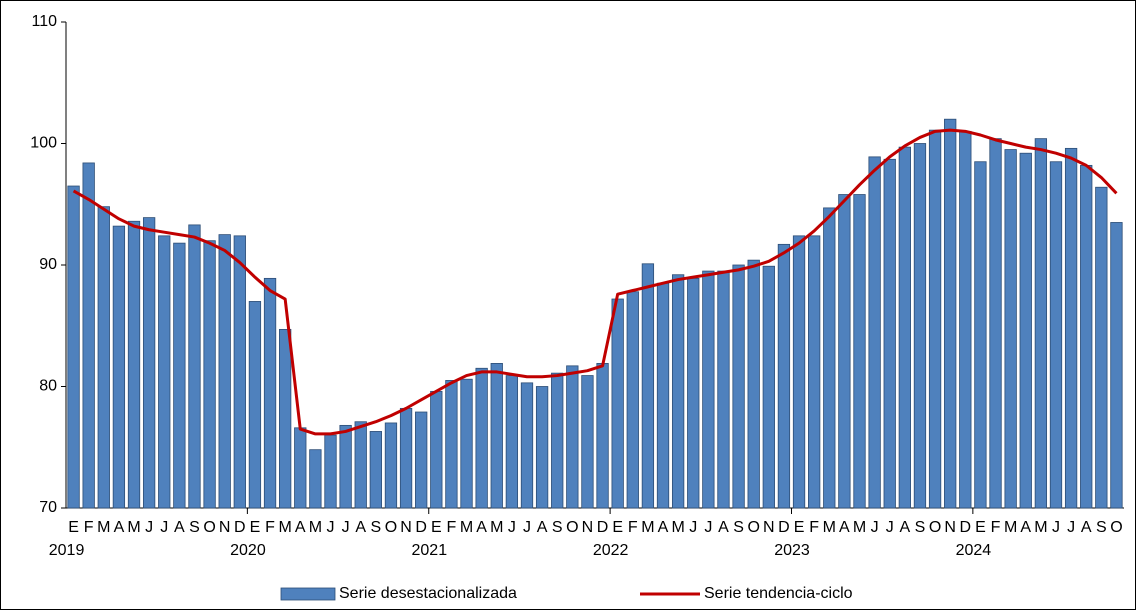 This screenshot has width=1136, height=615. Describe the element at coordinates (778, 593) in the screenshot. I see `legend-label: Serie tendencia-ciclo` at that location.